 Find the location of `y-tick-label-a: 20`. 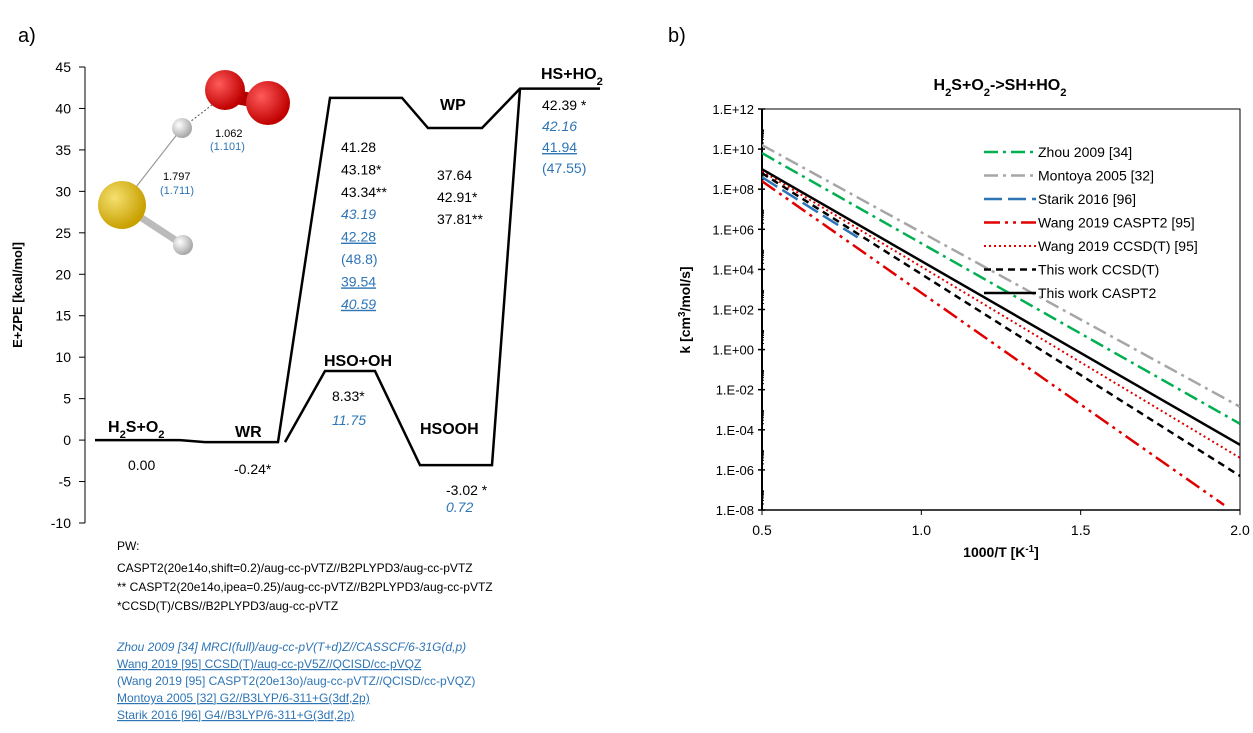

y-tick-label-a: 20 is located at coordinates (63, 274).